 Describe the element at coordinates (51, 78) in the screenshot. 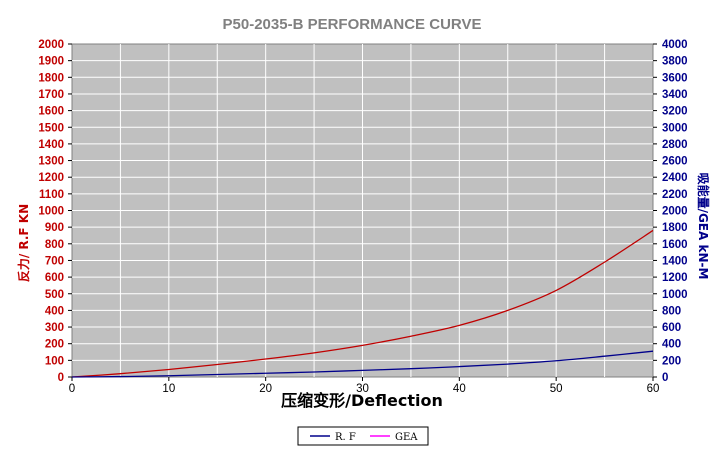

I see `left-tick-label: 1800` at that location.